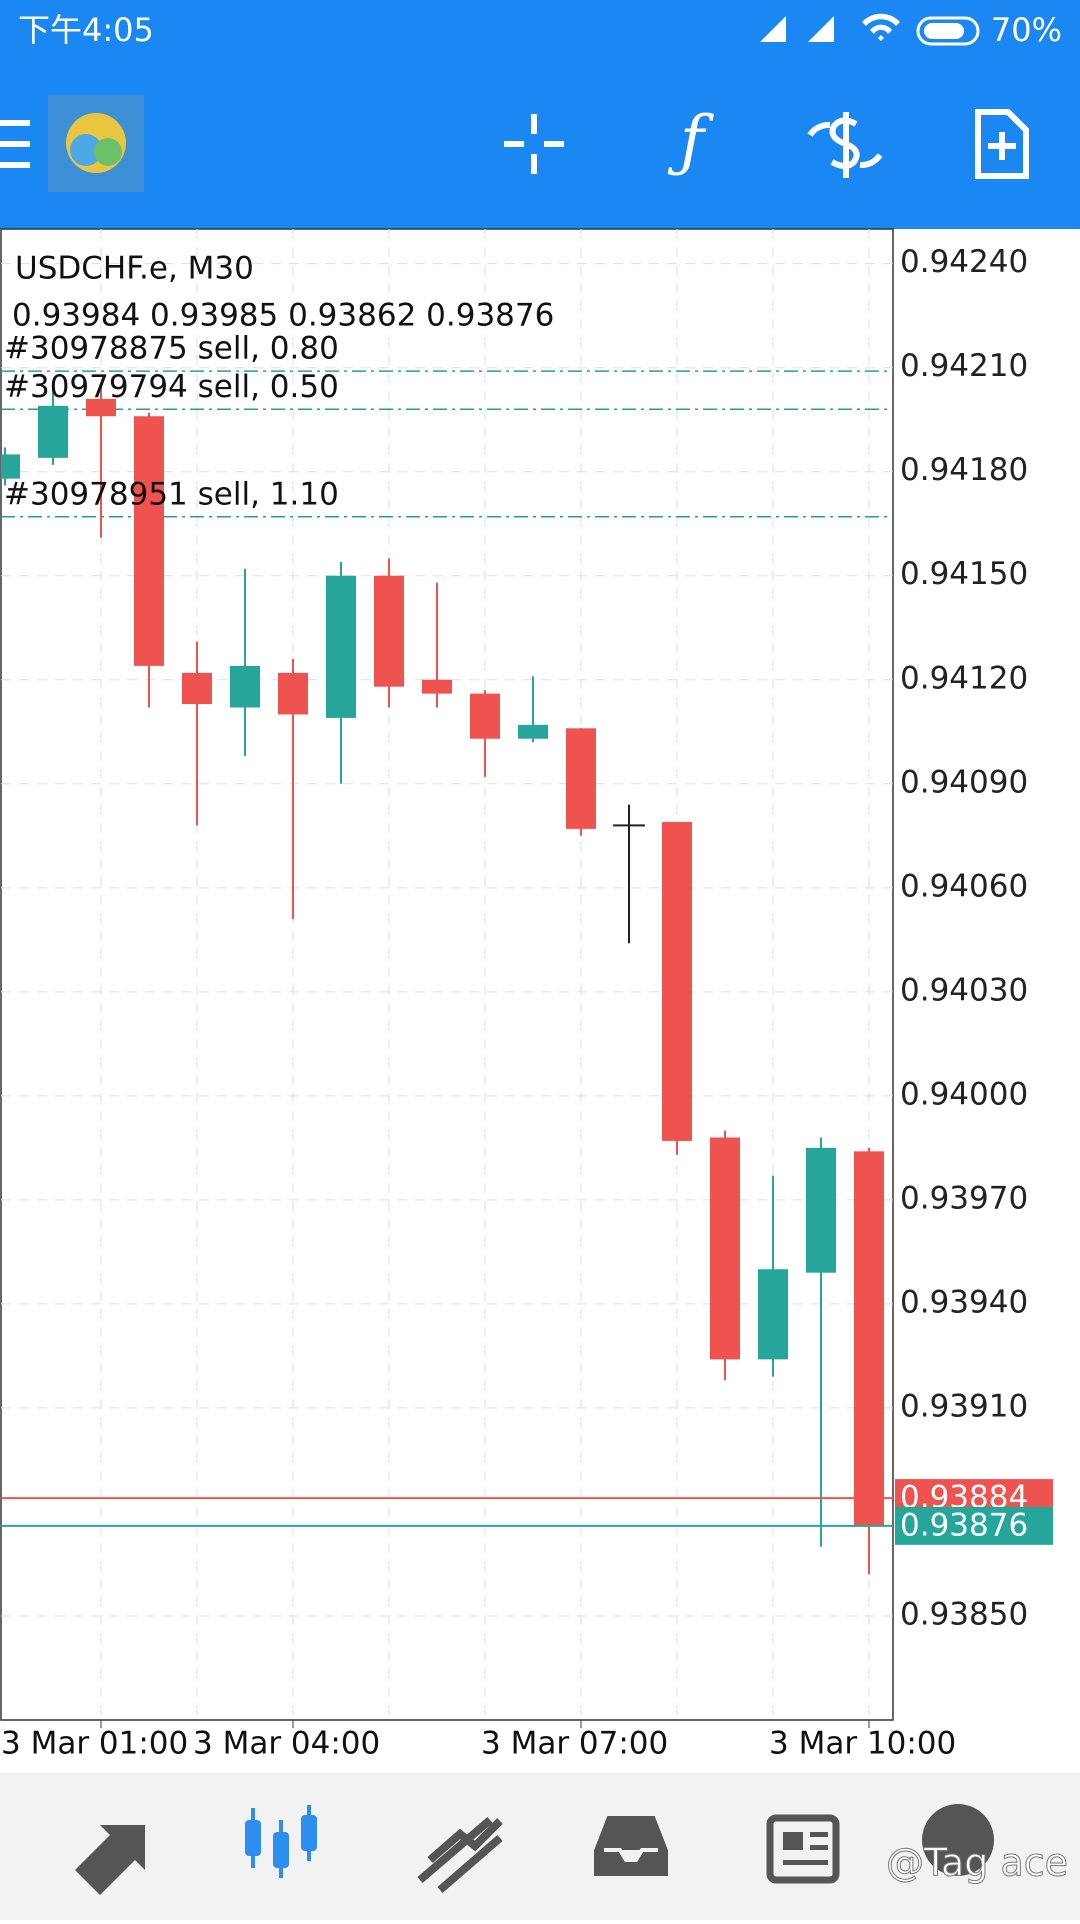 The height and width of the screenshot is (1924, 1080). I want to click on new-order-button, so click(1002, 144).